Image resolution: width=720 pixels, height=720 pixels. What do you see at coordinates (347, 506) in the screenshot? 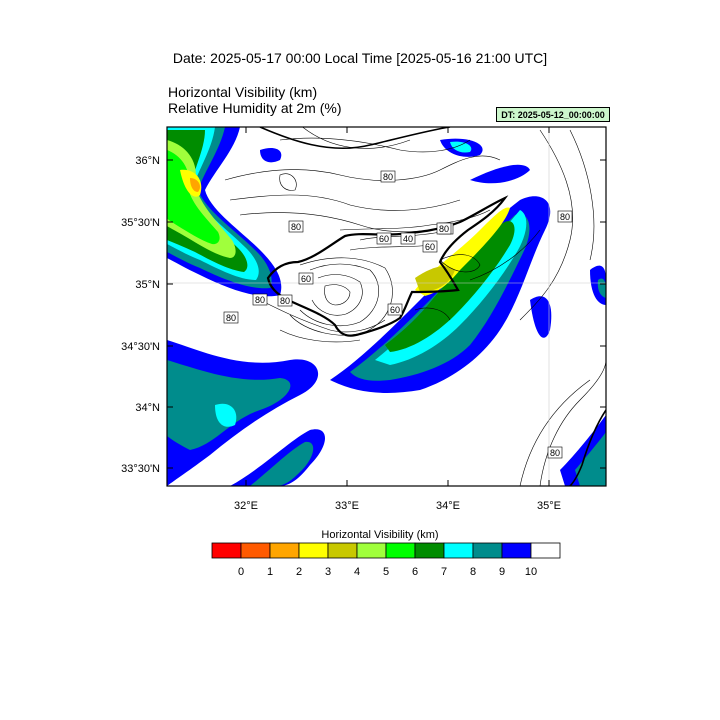
I see `lon-label-33: 33°E` at bounding box center [347, 506].